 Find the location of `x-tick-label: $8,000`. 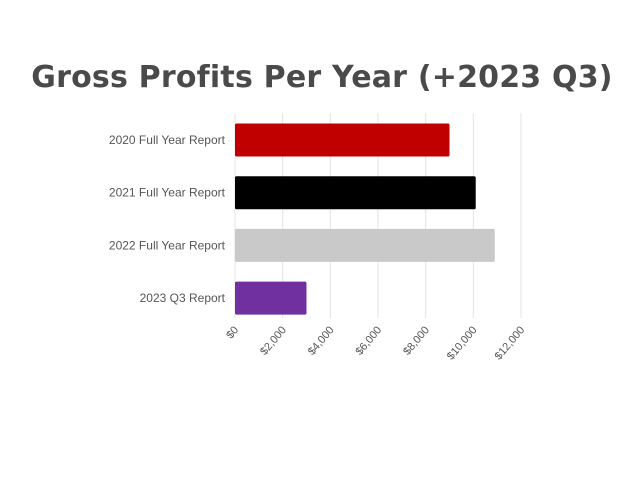

x-tick-label: $8,000 is located at coordinates (416, 340).